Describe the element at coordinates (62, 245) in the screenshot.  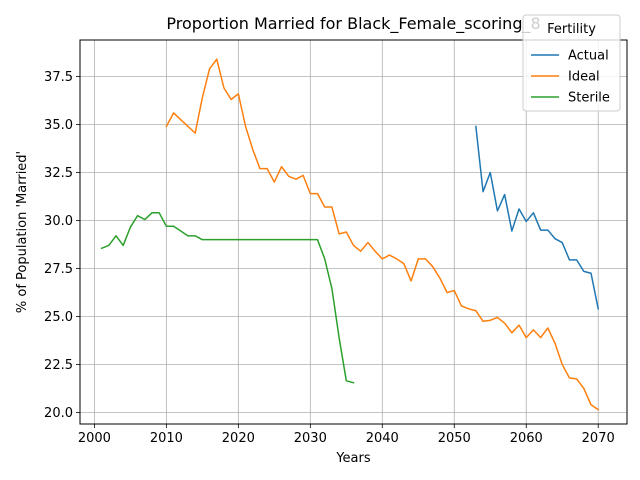
I see `y-axis-ticks: 20.0 22.5 25.0 27.5 30.0 32.5 35.0 37.5` at that location.